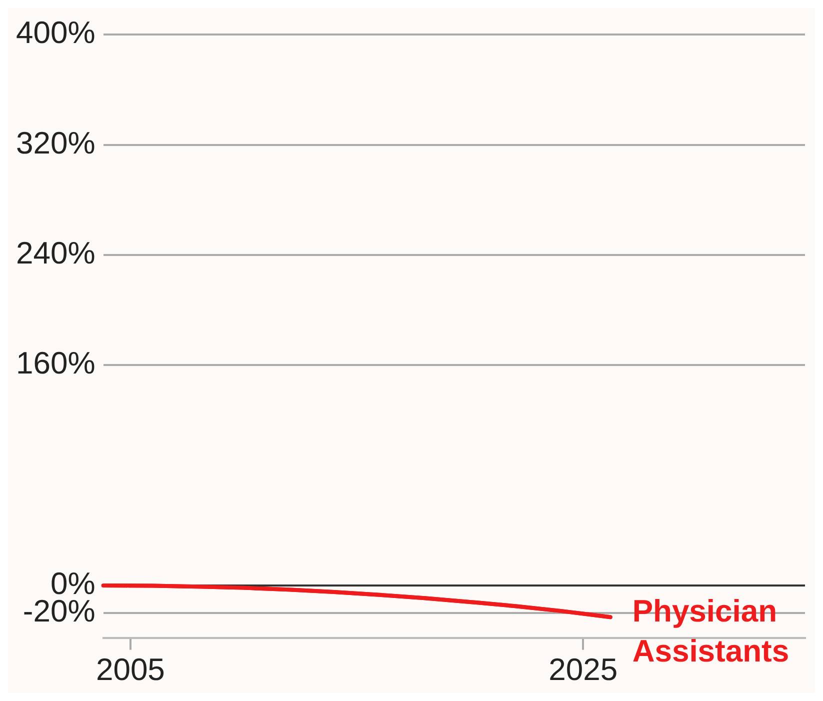 Image resolution: width=823 pixels, height=701 pixels. What do you see at coordinates (711, 631) in the screenshot?
I see `series-label: Physician Assistants` at bounding box center [711, 631].